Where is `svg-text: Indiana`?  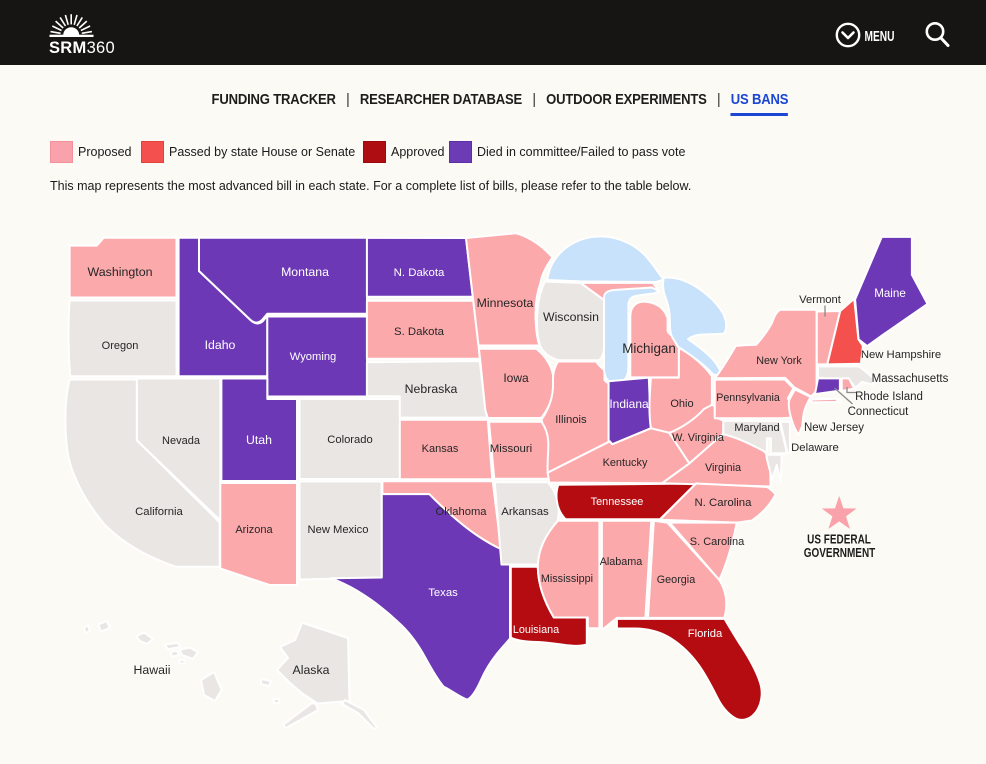
svg-text: Indiana is located at coordinates (629, 404).